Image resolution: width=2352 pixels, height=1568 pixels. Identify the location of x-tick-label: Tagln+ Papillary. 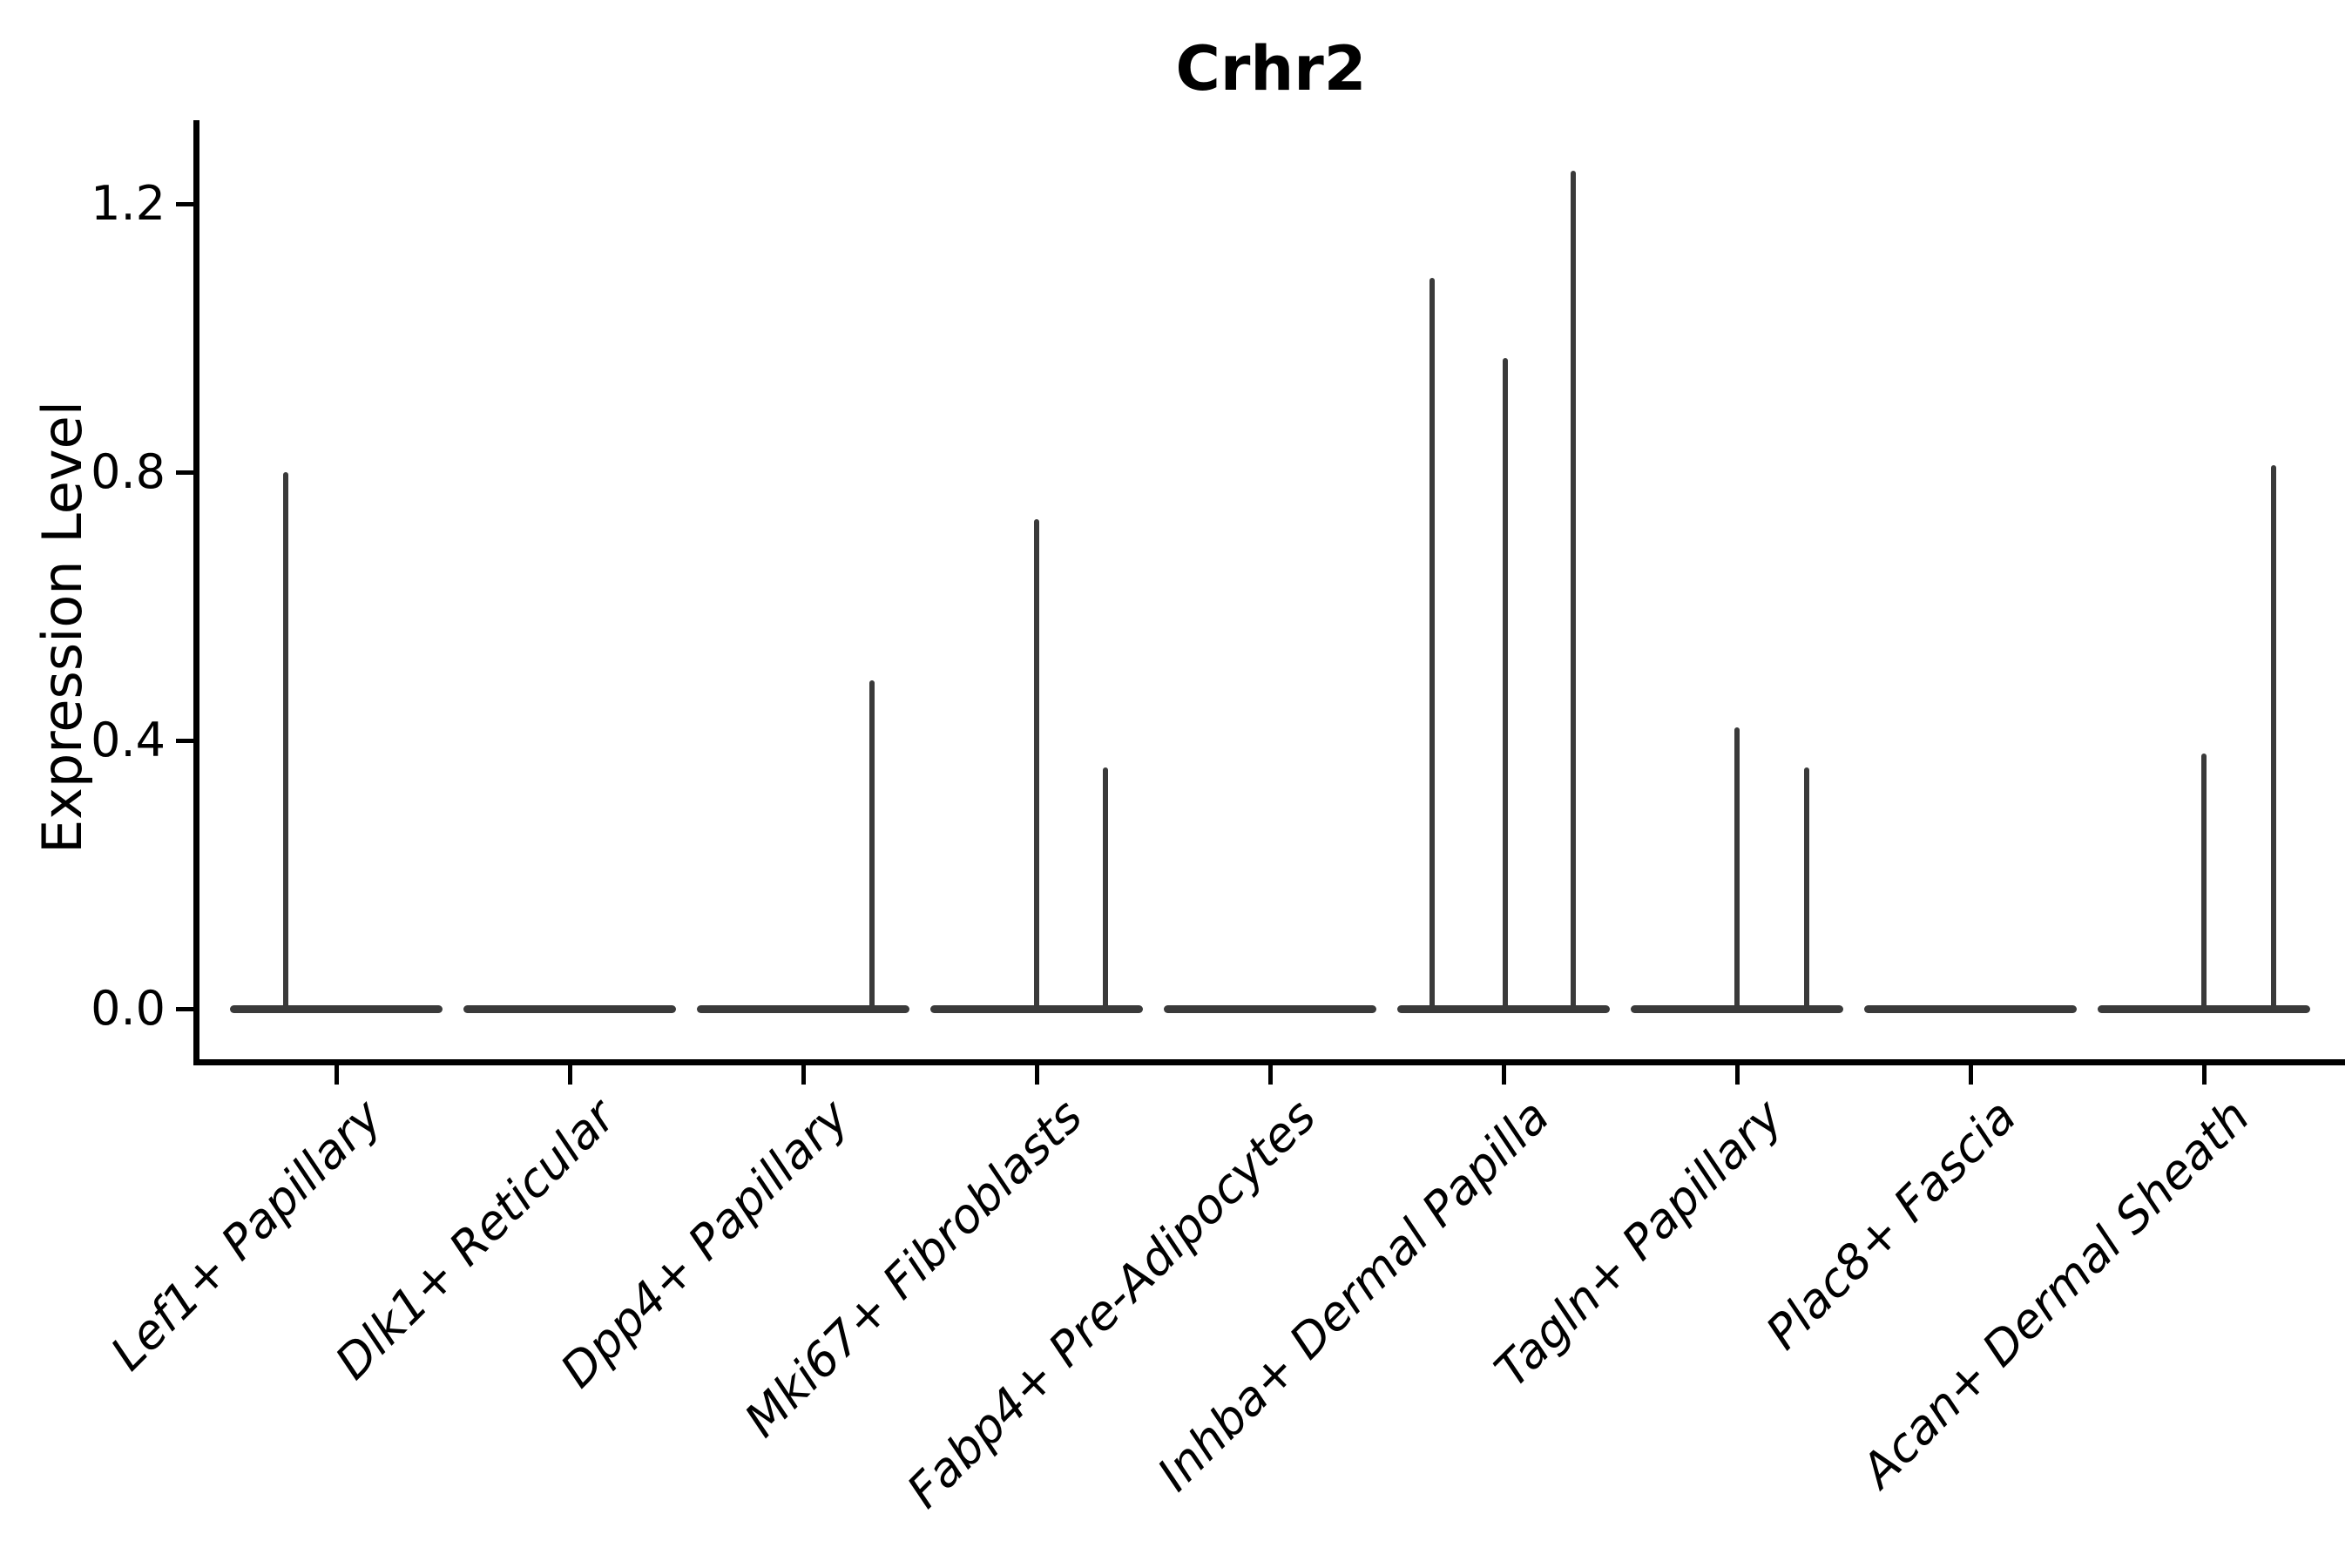
(1639, 1243).